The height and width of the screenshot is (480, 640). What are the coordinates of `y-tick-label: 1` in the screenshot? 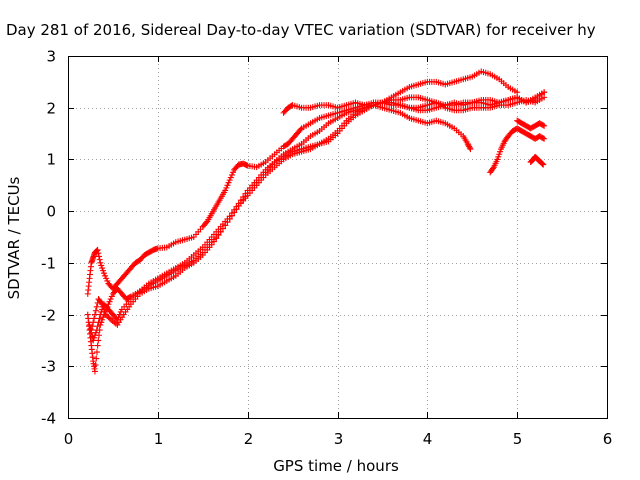 It's located at (51, 160).